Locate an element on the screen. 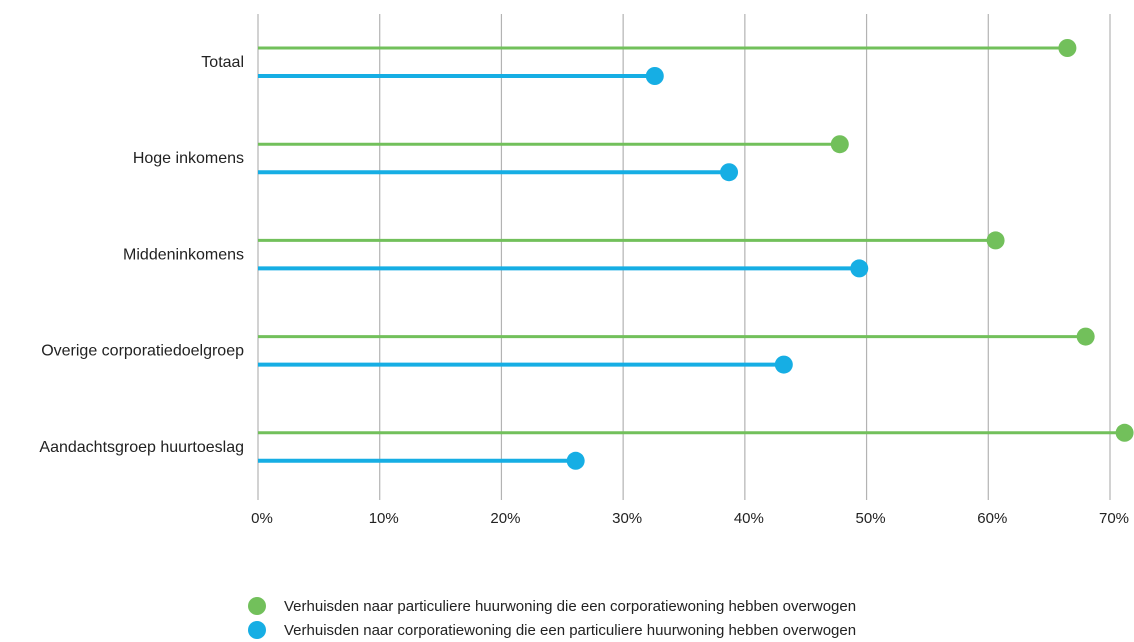  x-tick-label: 40% is located at coordinates (749, 518).